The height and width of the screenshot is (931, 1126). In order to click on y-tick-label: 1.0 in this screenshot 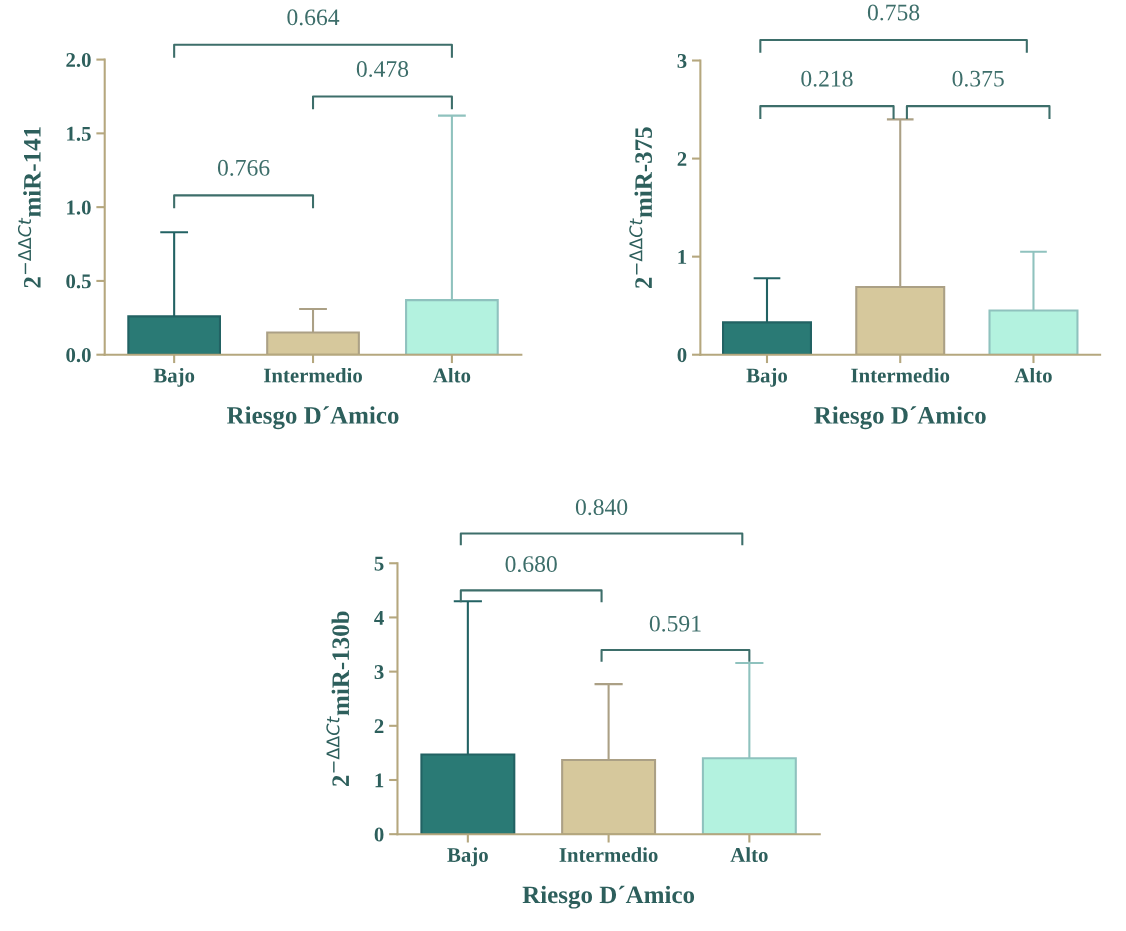, I will do `click(79, 207)`.